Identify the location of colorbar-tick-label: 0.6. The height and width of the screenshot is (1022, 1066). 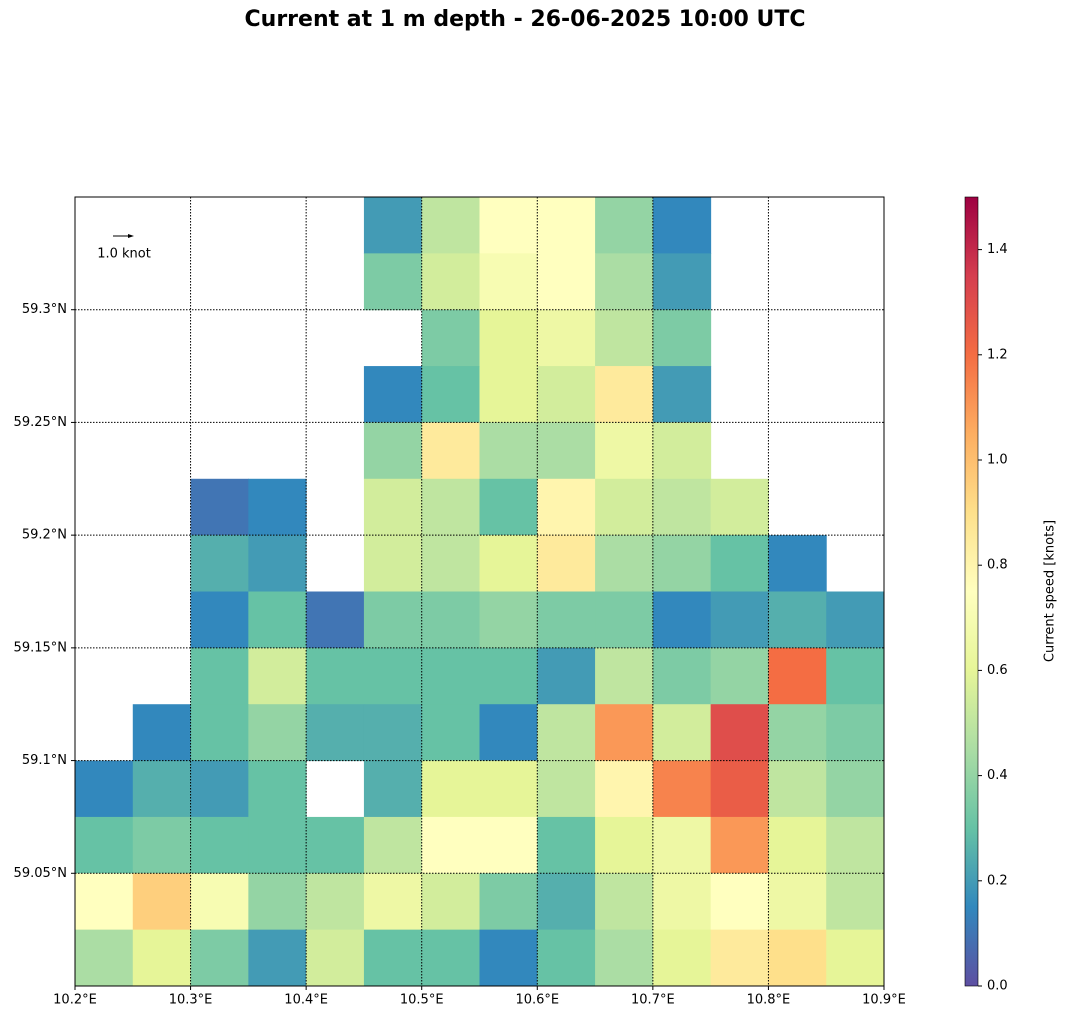
(997, 670).